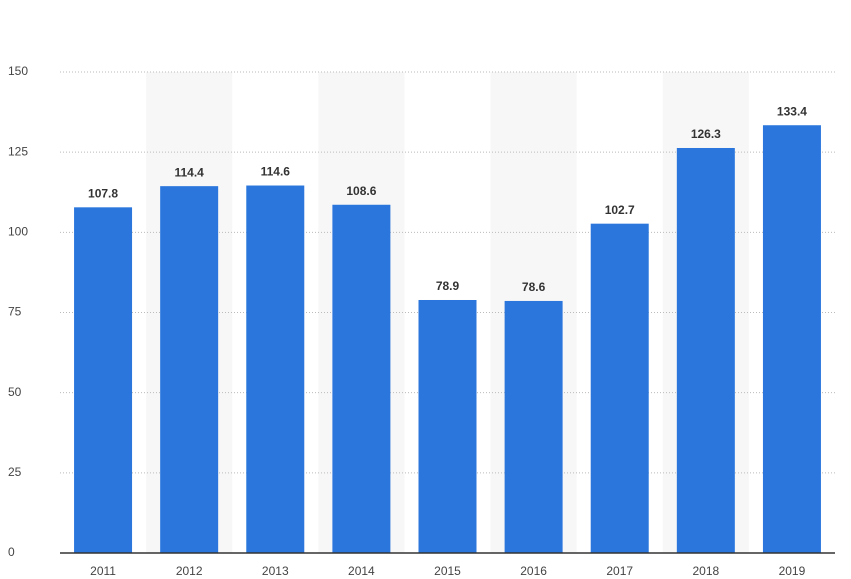 This screenshot has height=579, width=851. What do you see at coordinates (361, 571) in the screenshot?
I see `x-tick-label: 2014` at bounding box center [361, 571].